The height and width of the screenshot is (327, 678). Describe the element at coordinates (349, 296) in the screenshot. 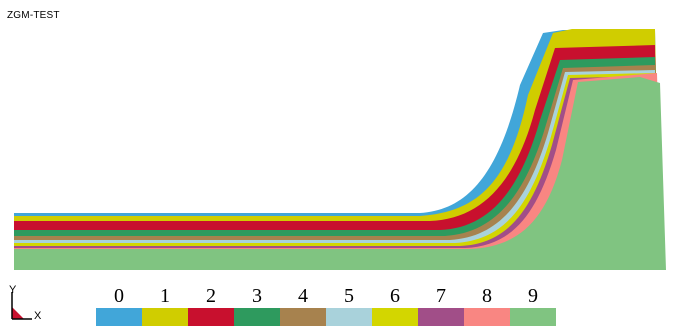

I see `legend-label-5: 5` at that location.